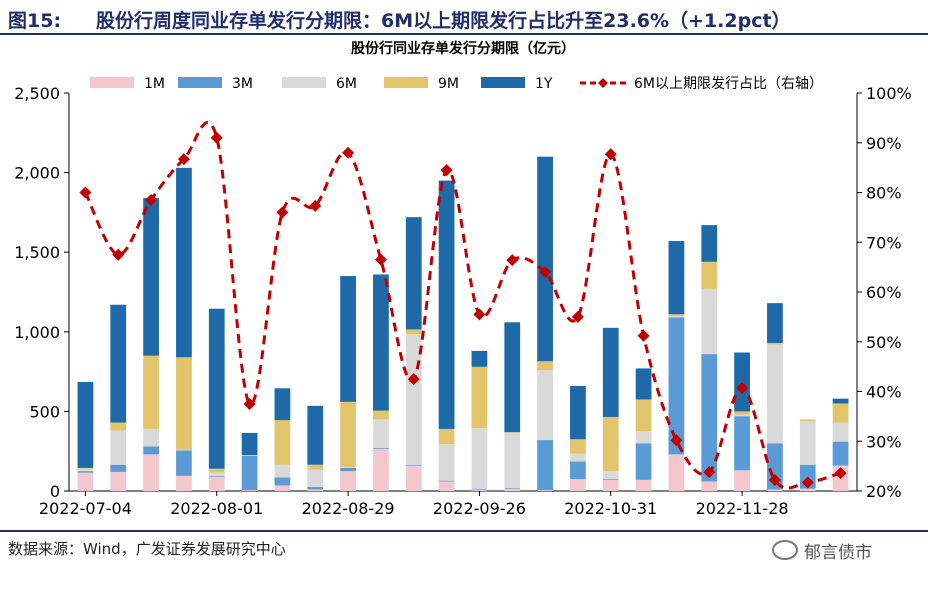 Image resolution: width=928 pixels, height=589 pixels. I want to click on x-tick-label: 2022-08-01, so click(216, 508).